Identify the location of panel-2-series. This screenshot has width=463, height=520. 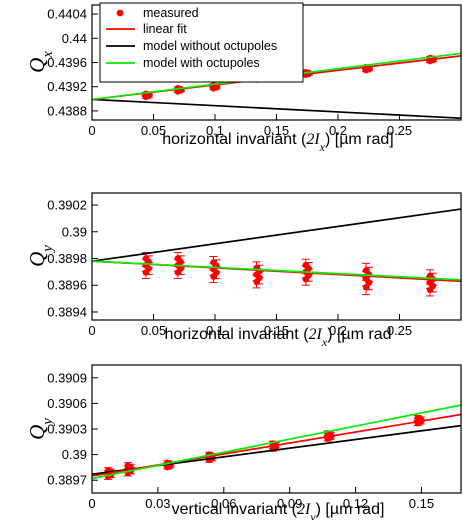
(276, 252).